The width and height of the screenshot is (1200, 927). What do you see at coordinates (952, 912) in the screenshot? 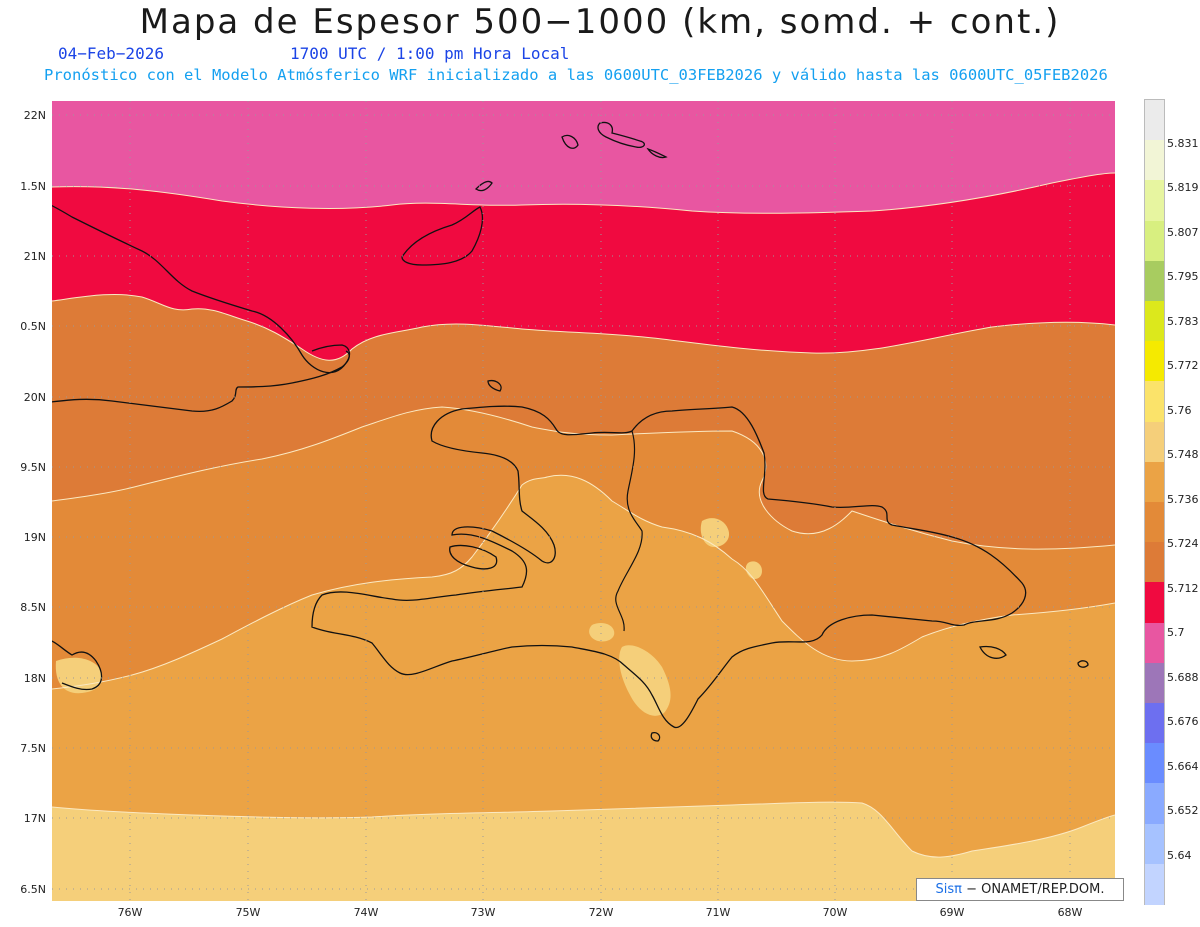
I see `lon-label: 69W` at bounding box center [952, 912].